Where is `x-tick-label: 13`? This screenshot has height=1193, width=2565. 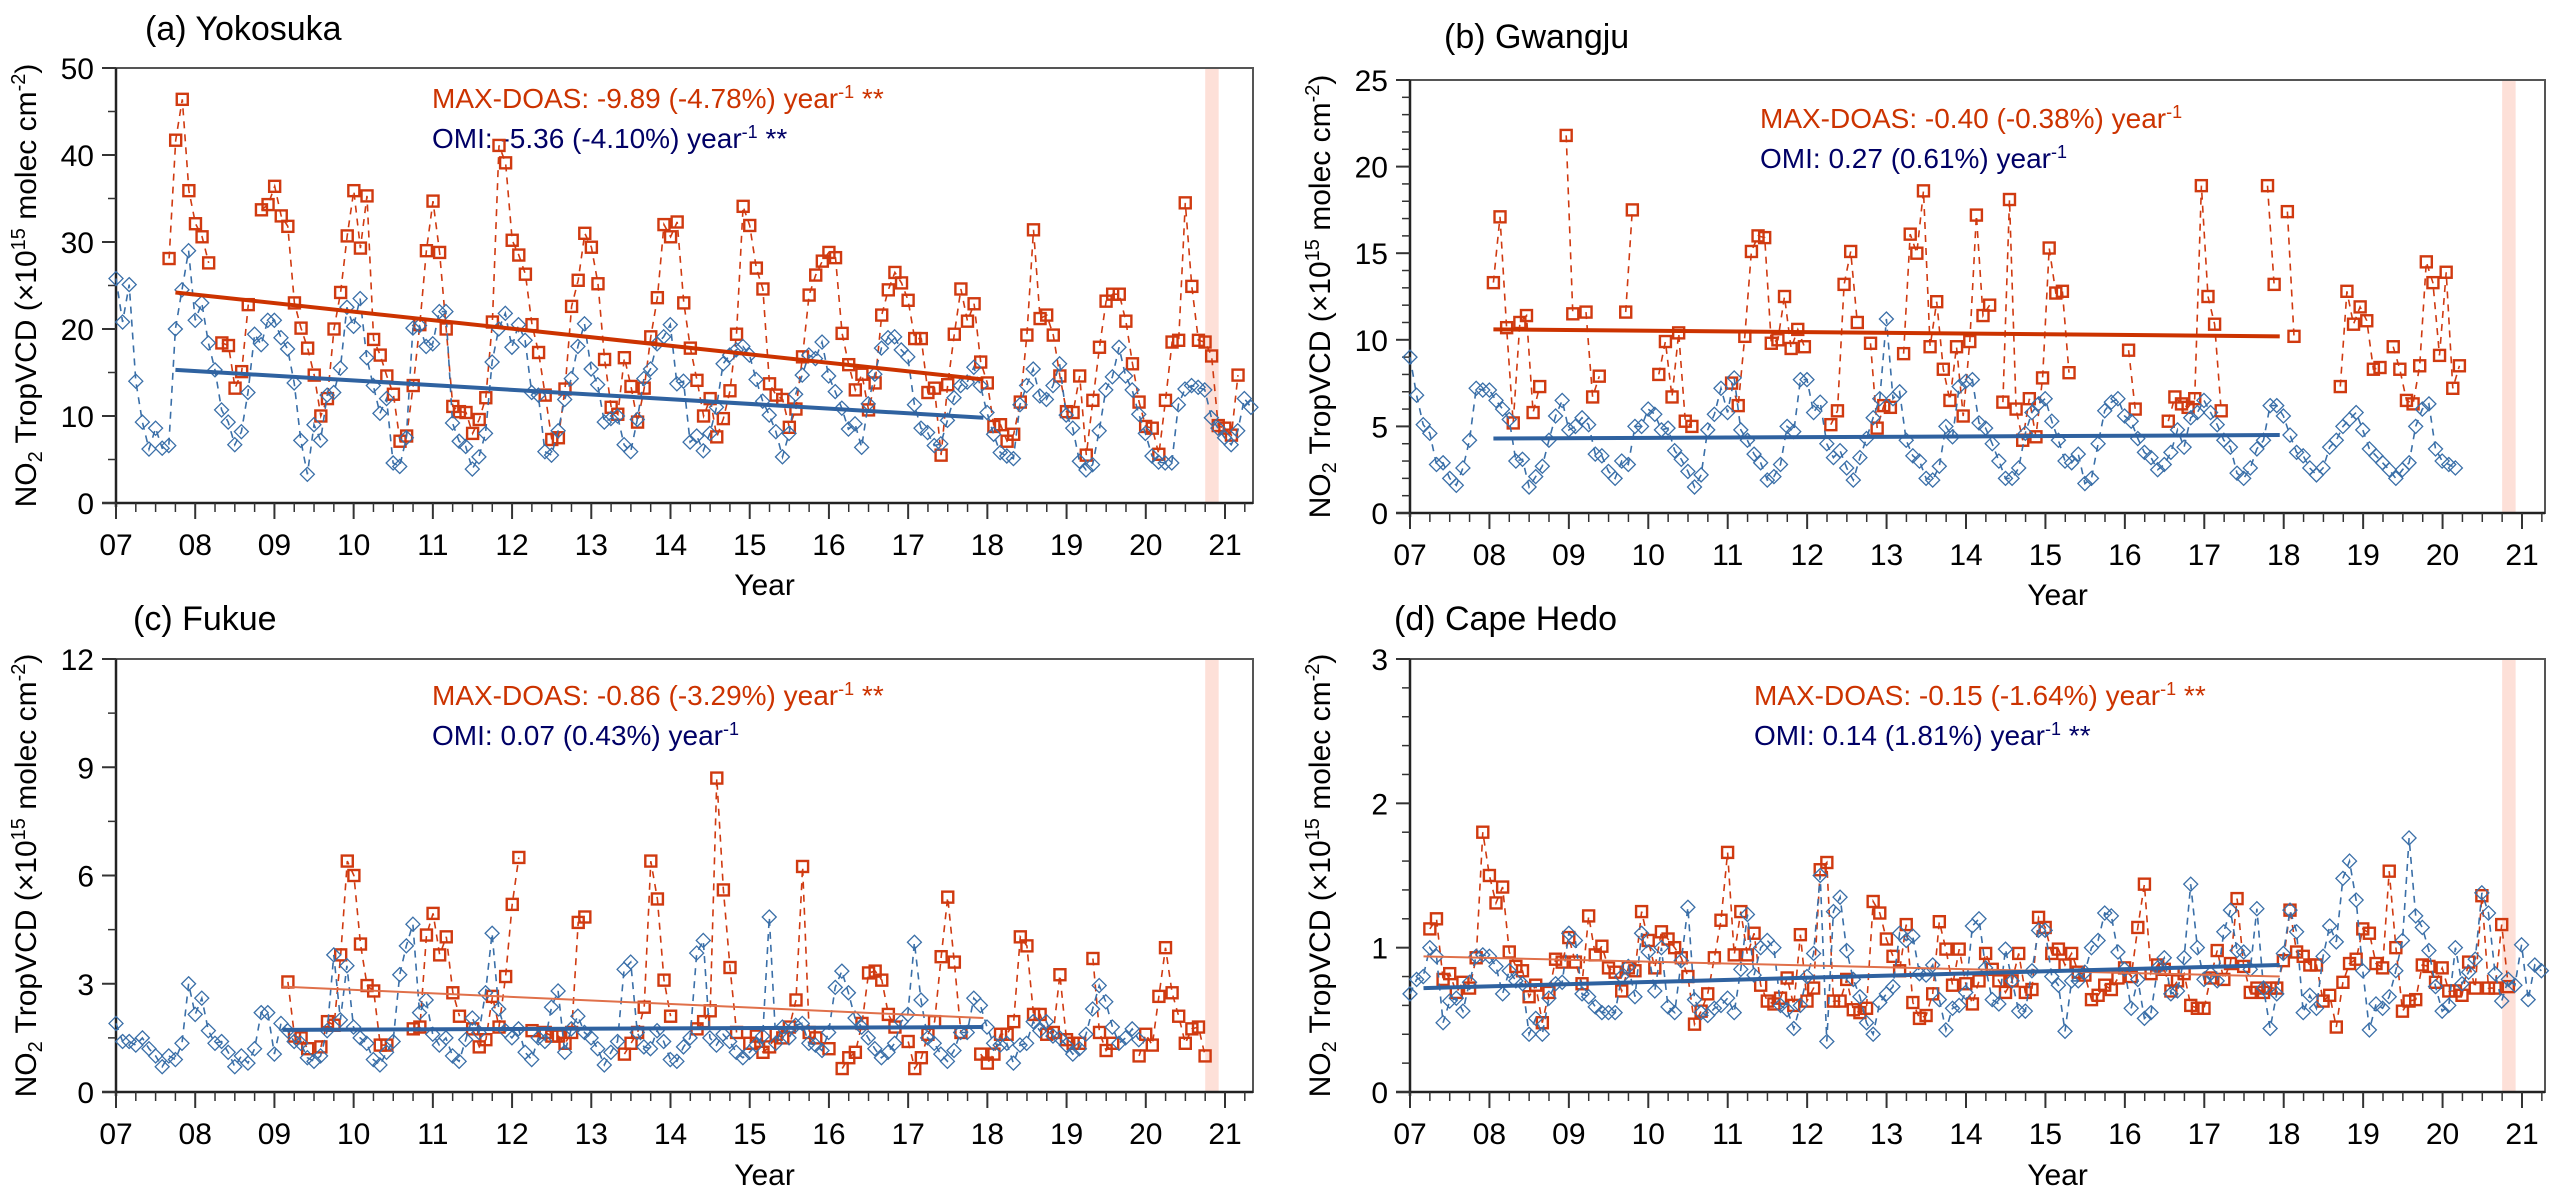
x-tick-label: 13 is located at coordinates (591, 545).